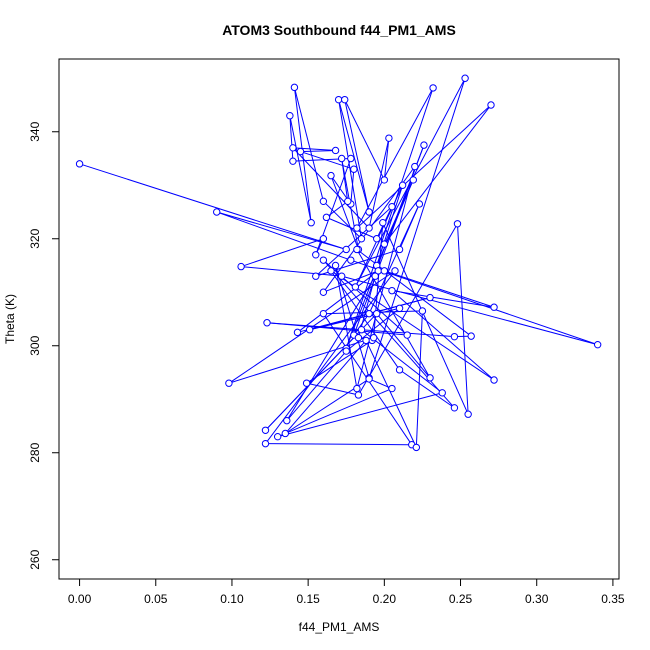 The width and height of the screenshot is (650, 650). What do you see at coordinates (339, 30) in the screenshot?
I see `chart-title: ATOM3 Southbound f44_PM1_AMS` at bounding box center [339, 30].